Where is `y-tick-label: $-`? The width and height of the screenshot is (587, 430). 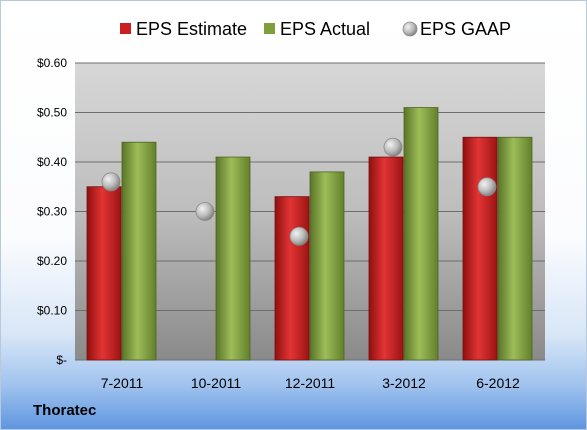
y-tick-label: $- is located at coordinates (61, 360).